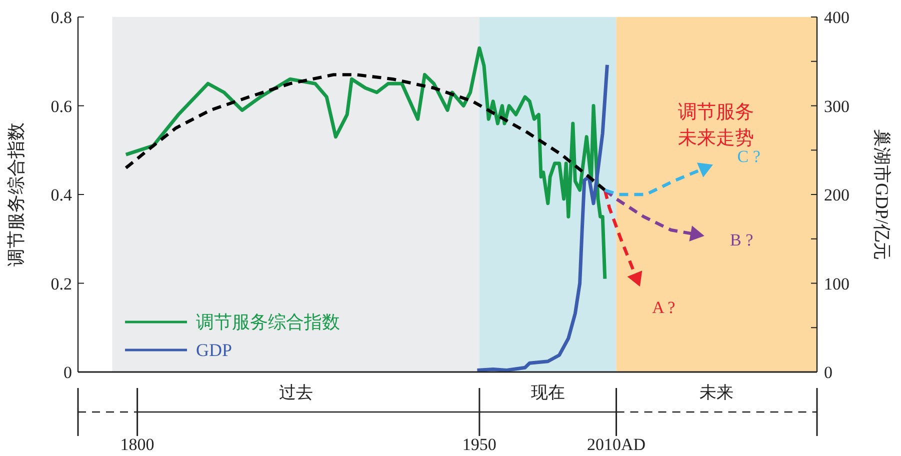 This screenshot has width=901, height=456. What do you see at coordinates (61, 195) in the screenshot?
I see `y-tick-label: 0.4` at bounding box center [61, 195].